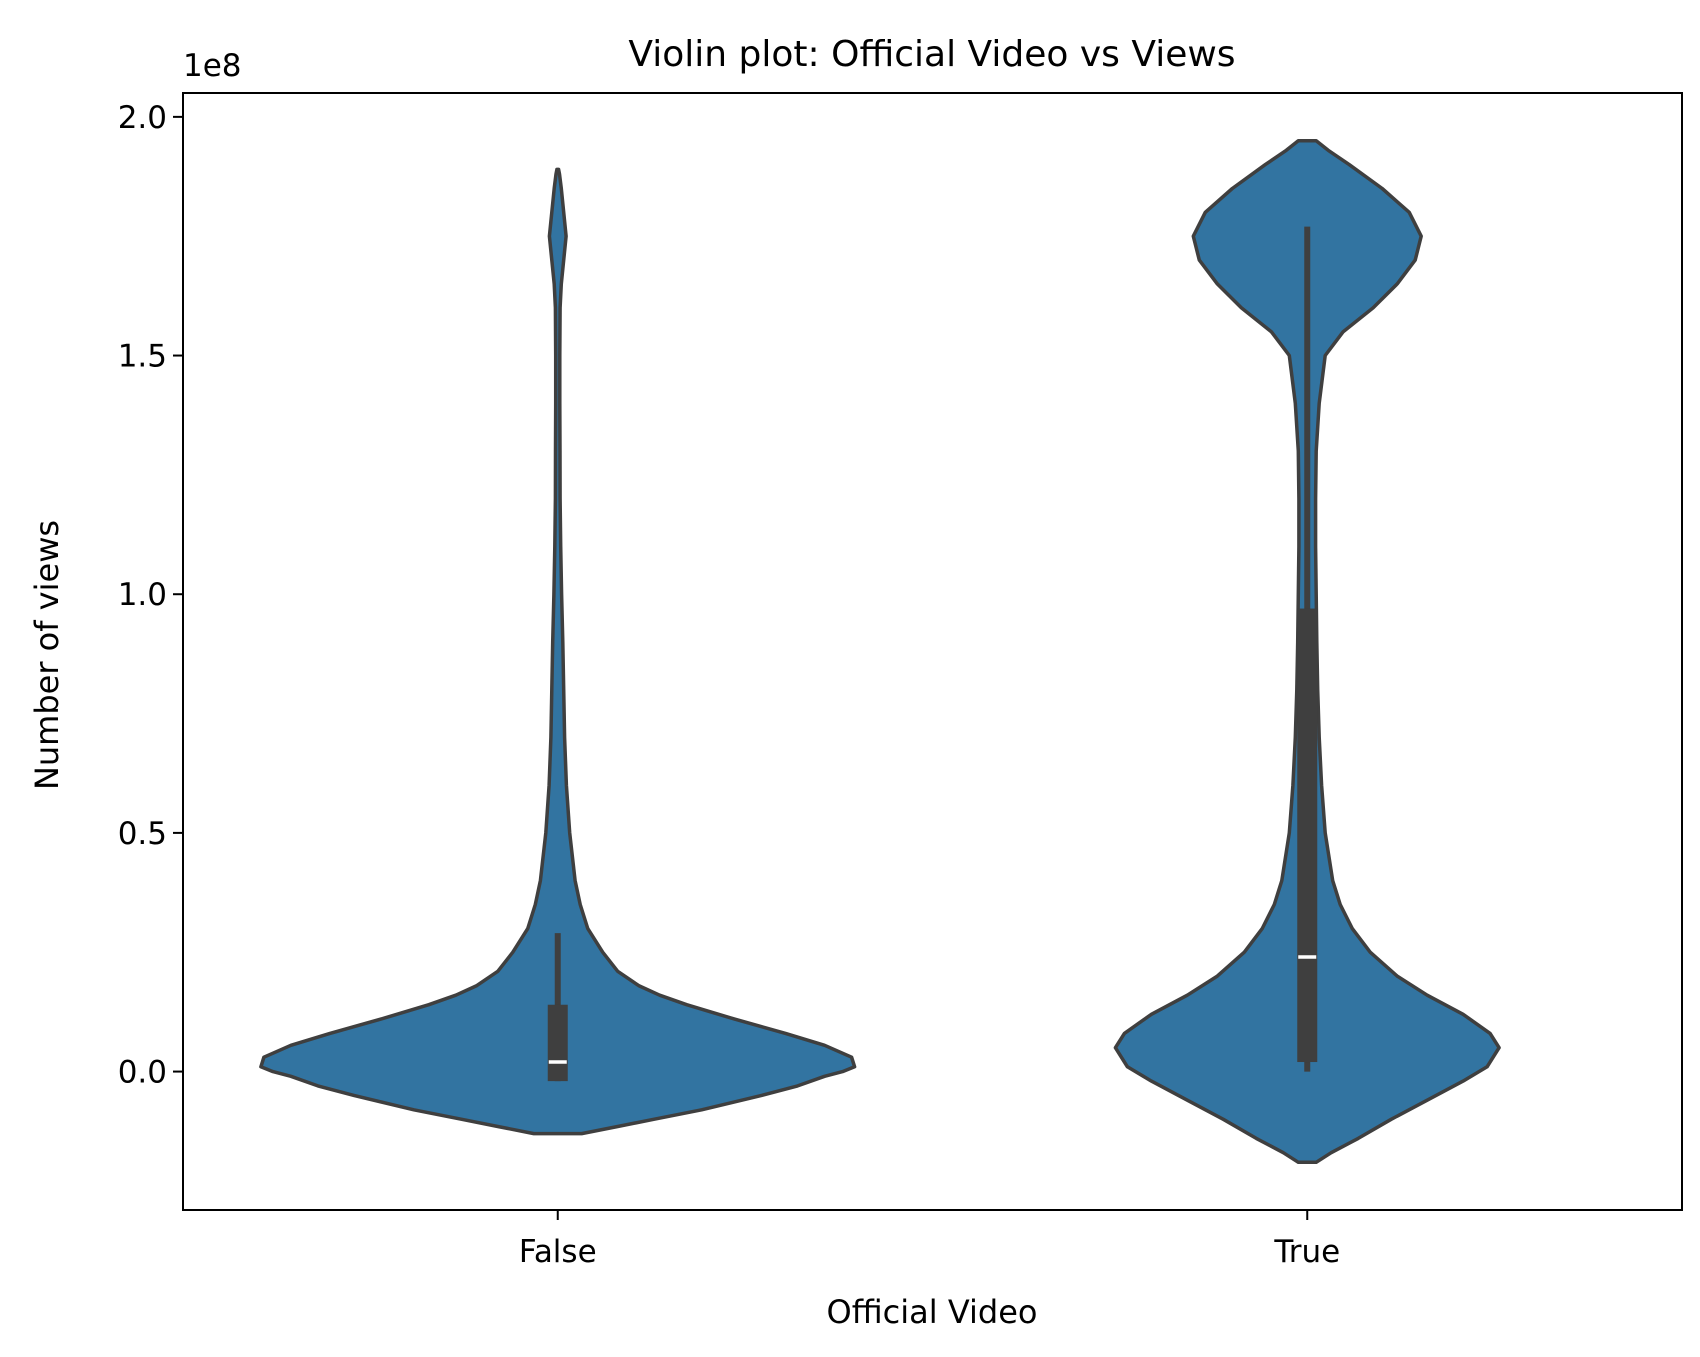  Describe the element at coordinates (142, 357) in the screenshot. I see `y-tick-label: 1.5` at that location.